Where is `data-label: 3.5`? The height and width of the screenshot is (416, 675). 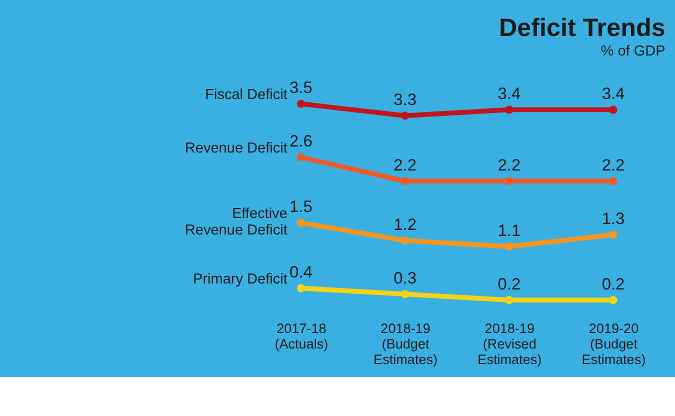 data-label: 3.5 is located at coordinates (301, 88).